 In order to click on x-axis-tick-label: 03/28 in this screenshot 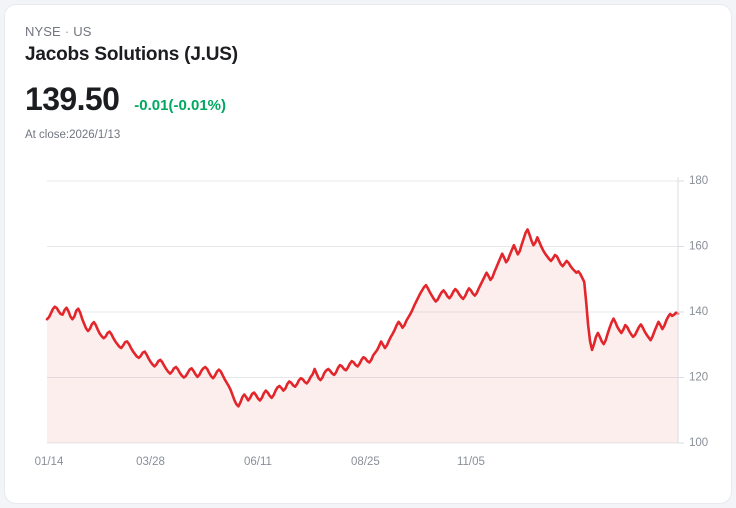, I will do `click(150, 462)`.